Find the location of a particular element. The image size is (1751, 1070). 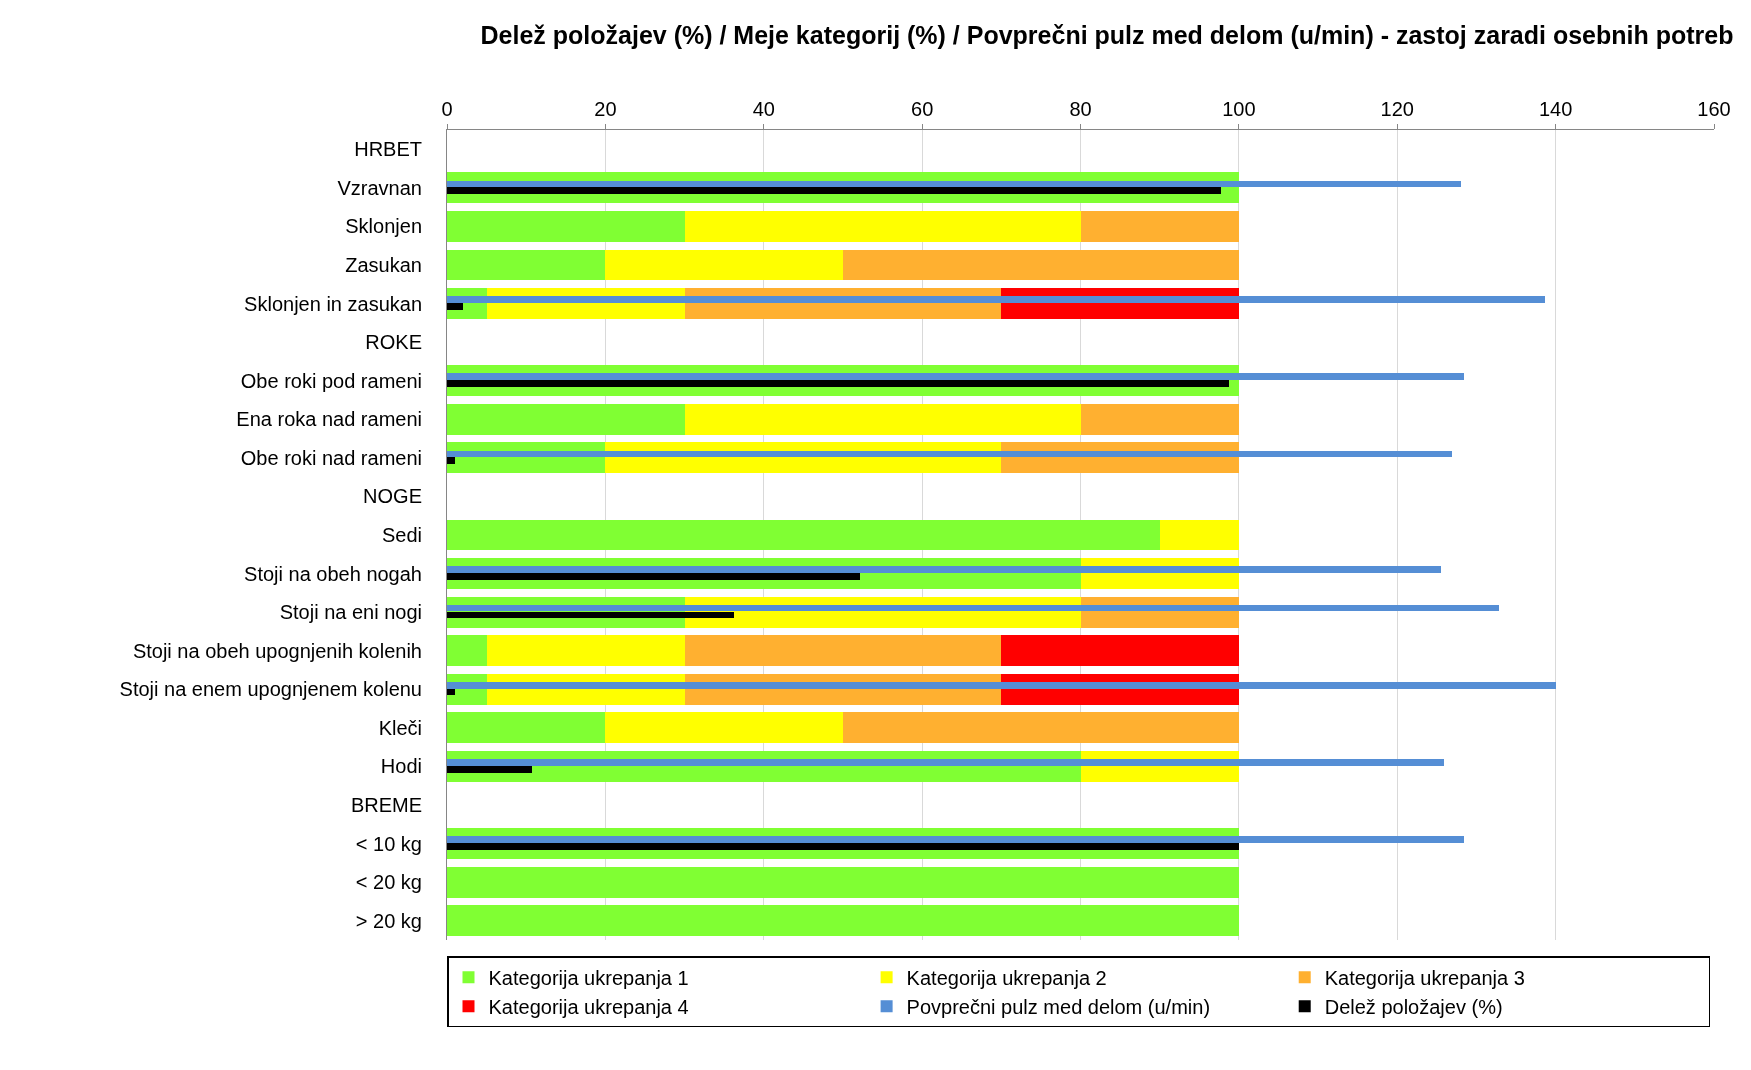

y-tick-label: Ena roka nad rameni is located at coordinates (329, 419).